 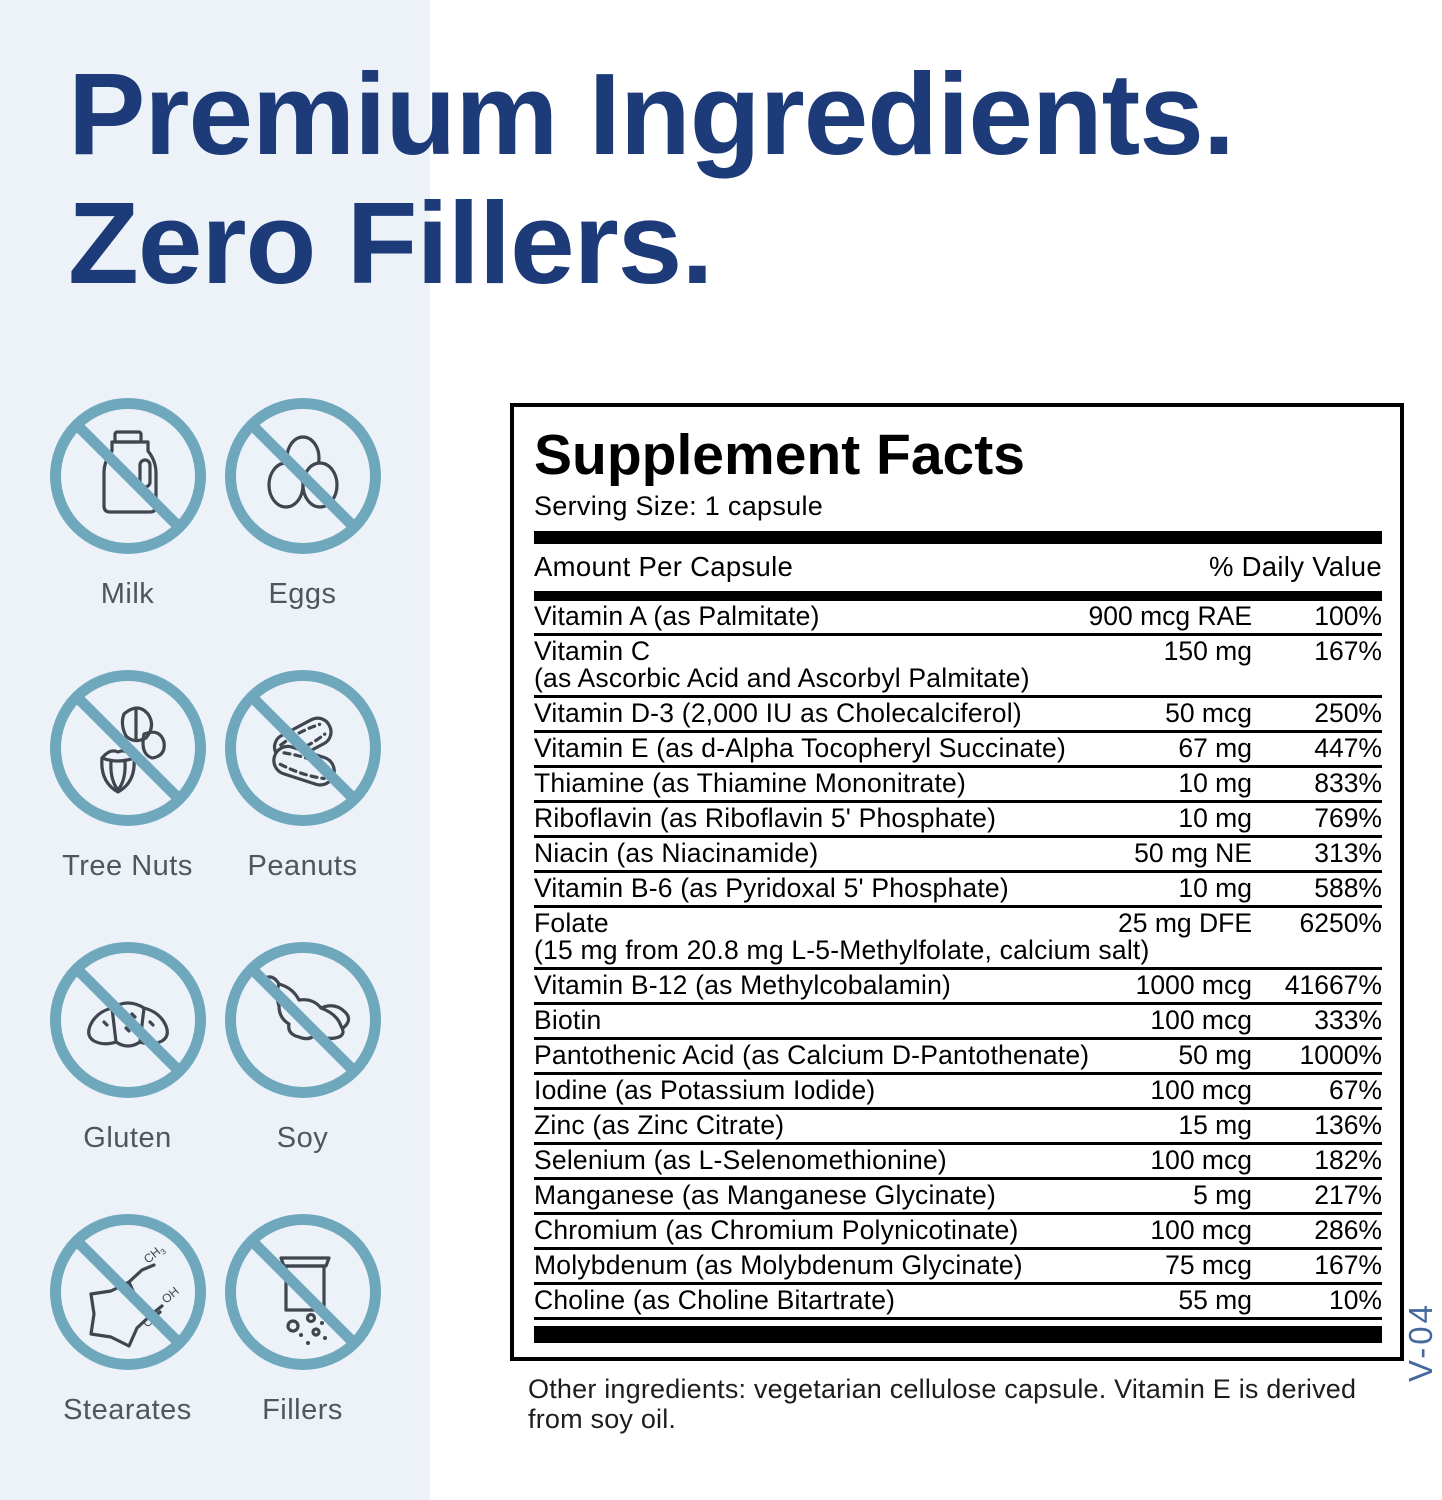 I want to click on allergen-label: Stearates, so click(x=127, y=1410).